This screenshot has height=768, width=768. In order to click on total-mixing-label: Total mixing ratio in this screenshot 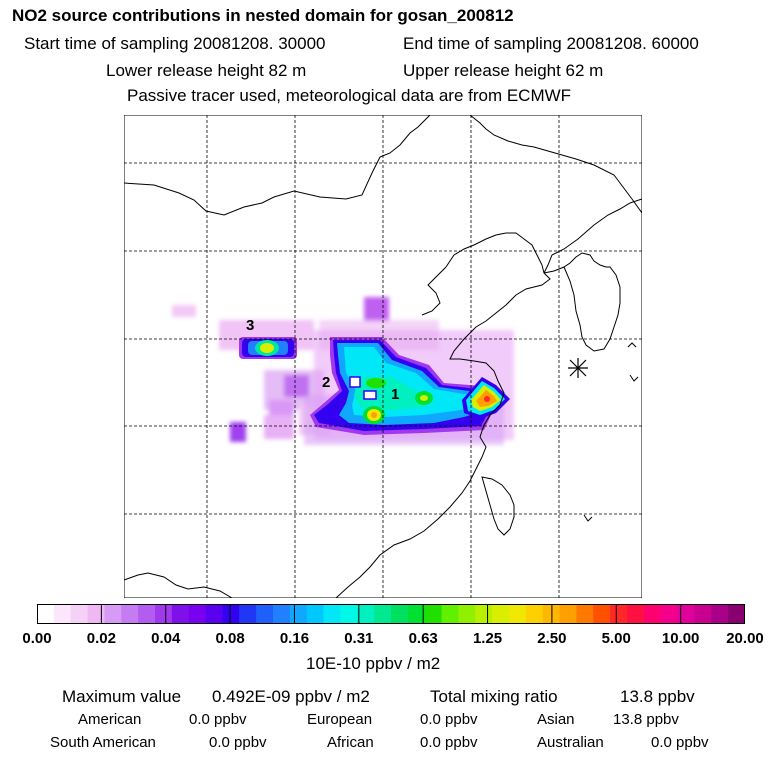, I will do `click(494, 696)`.